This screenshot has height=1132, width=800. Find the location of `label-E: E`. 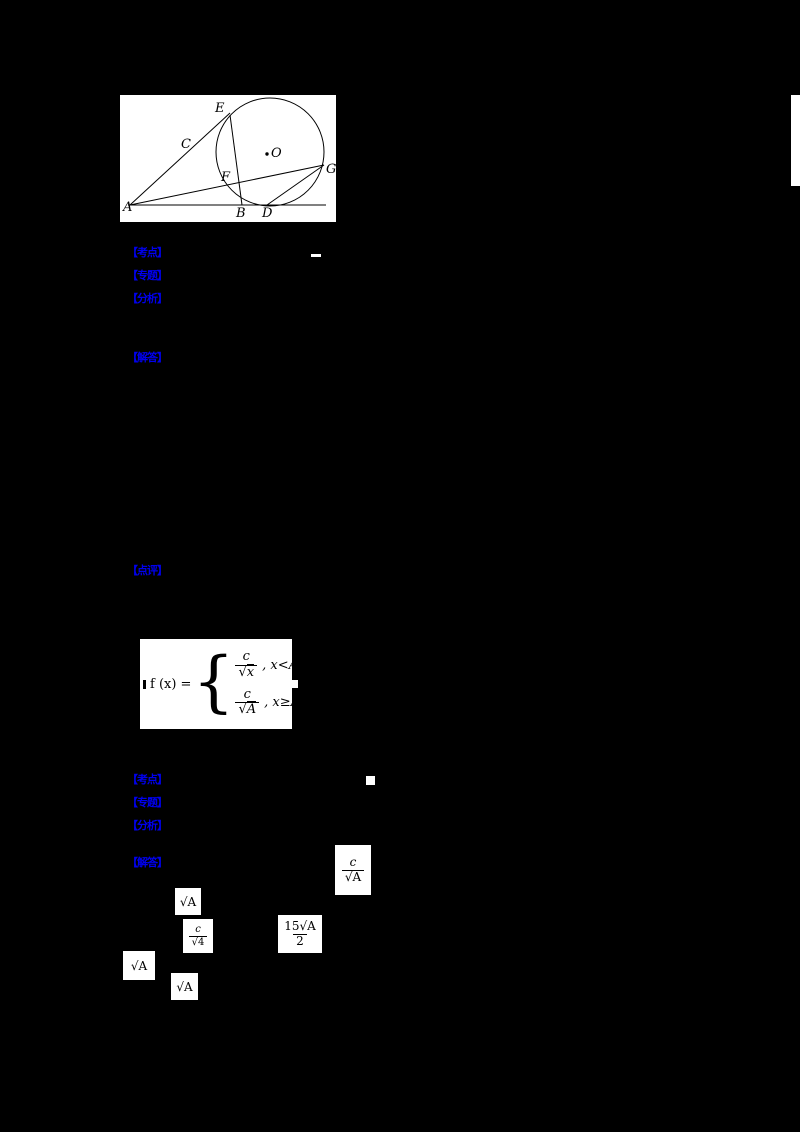

label-E: E is located at coordinates (219, 108).